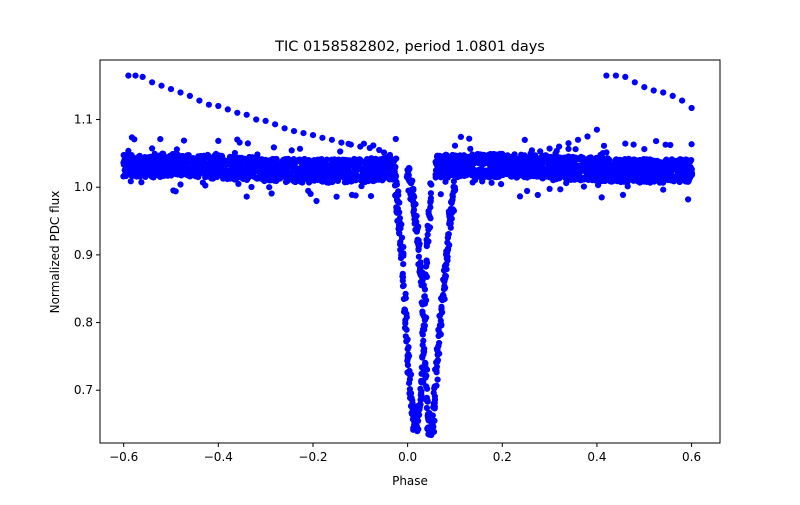 This screenshot has width=800, height=505. I want to click on x-tick-label: 0.2, so click(502, 457).